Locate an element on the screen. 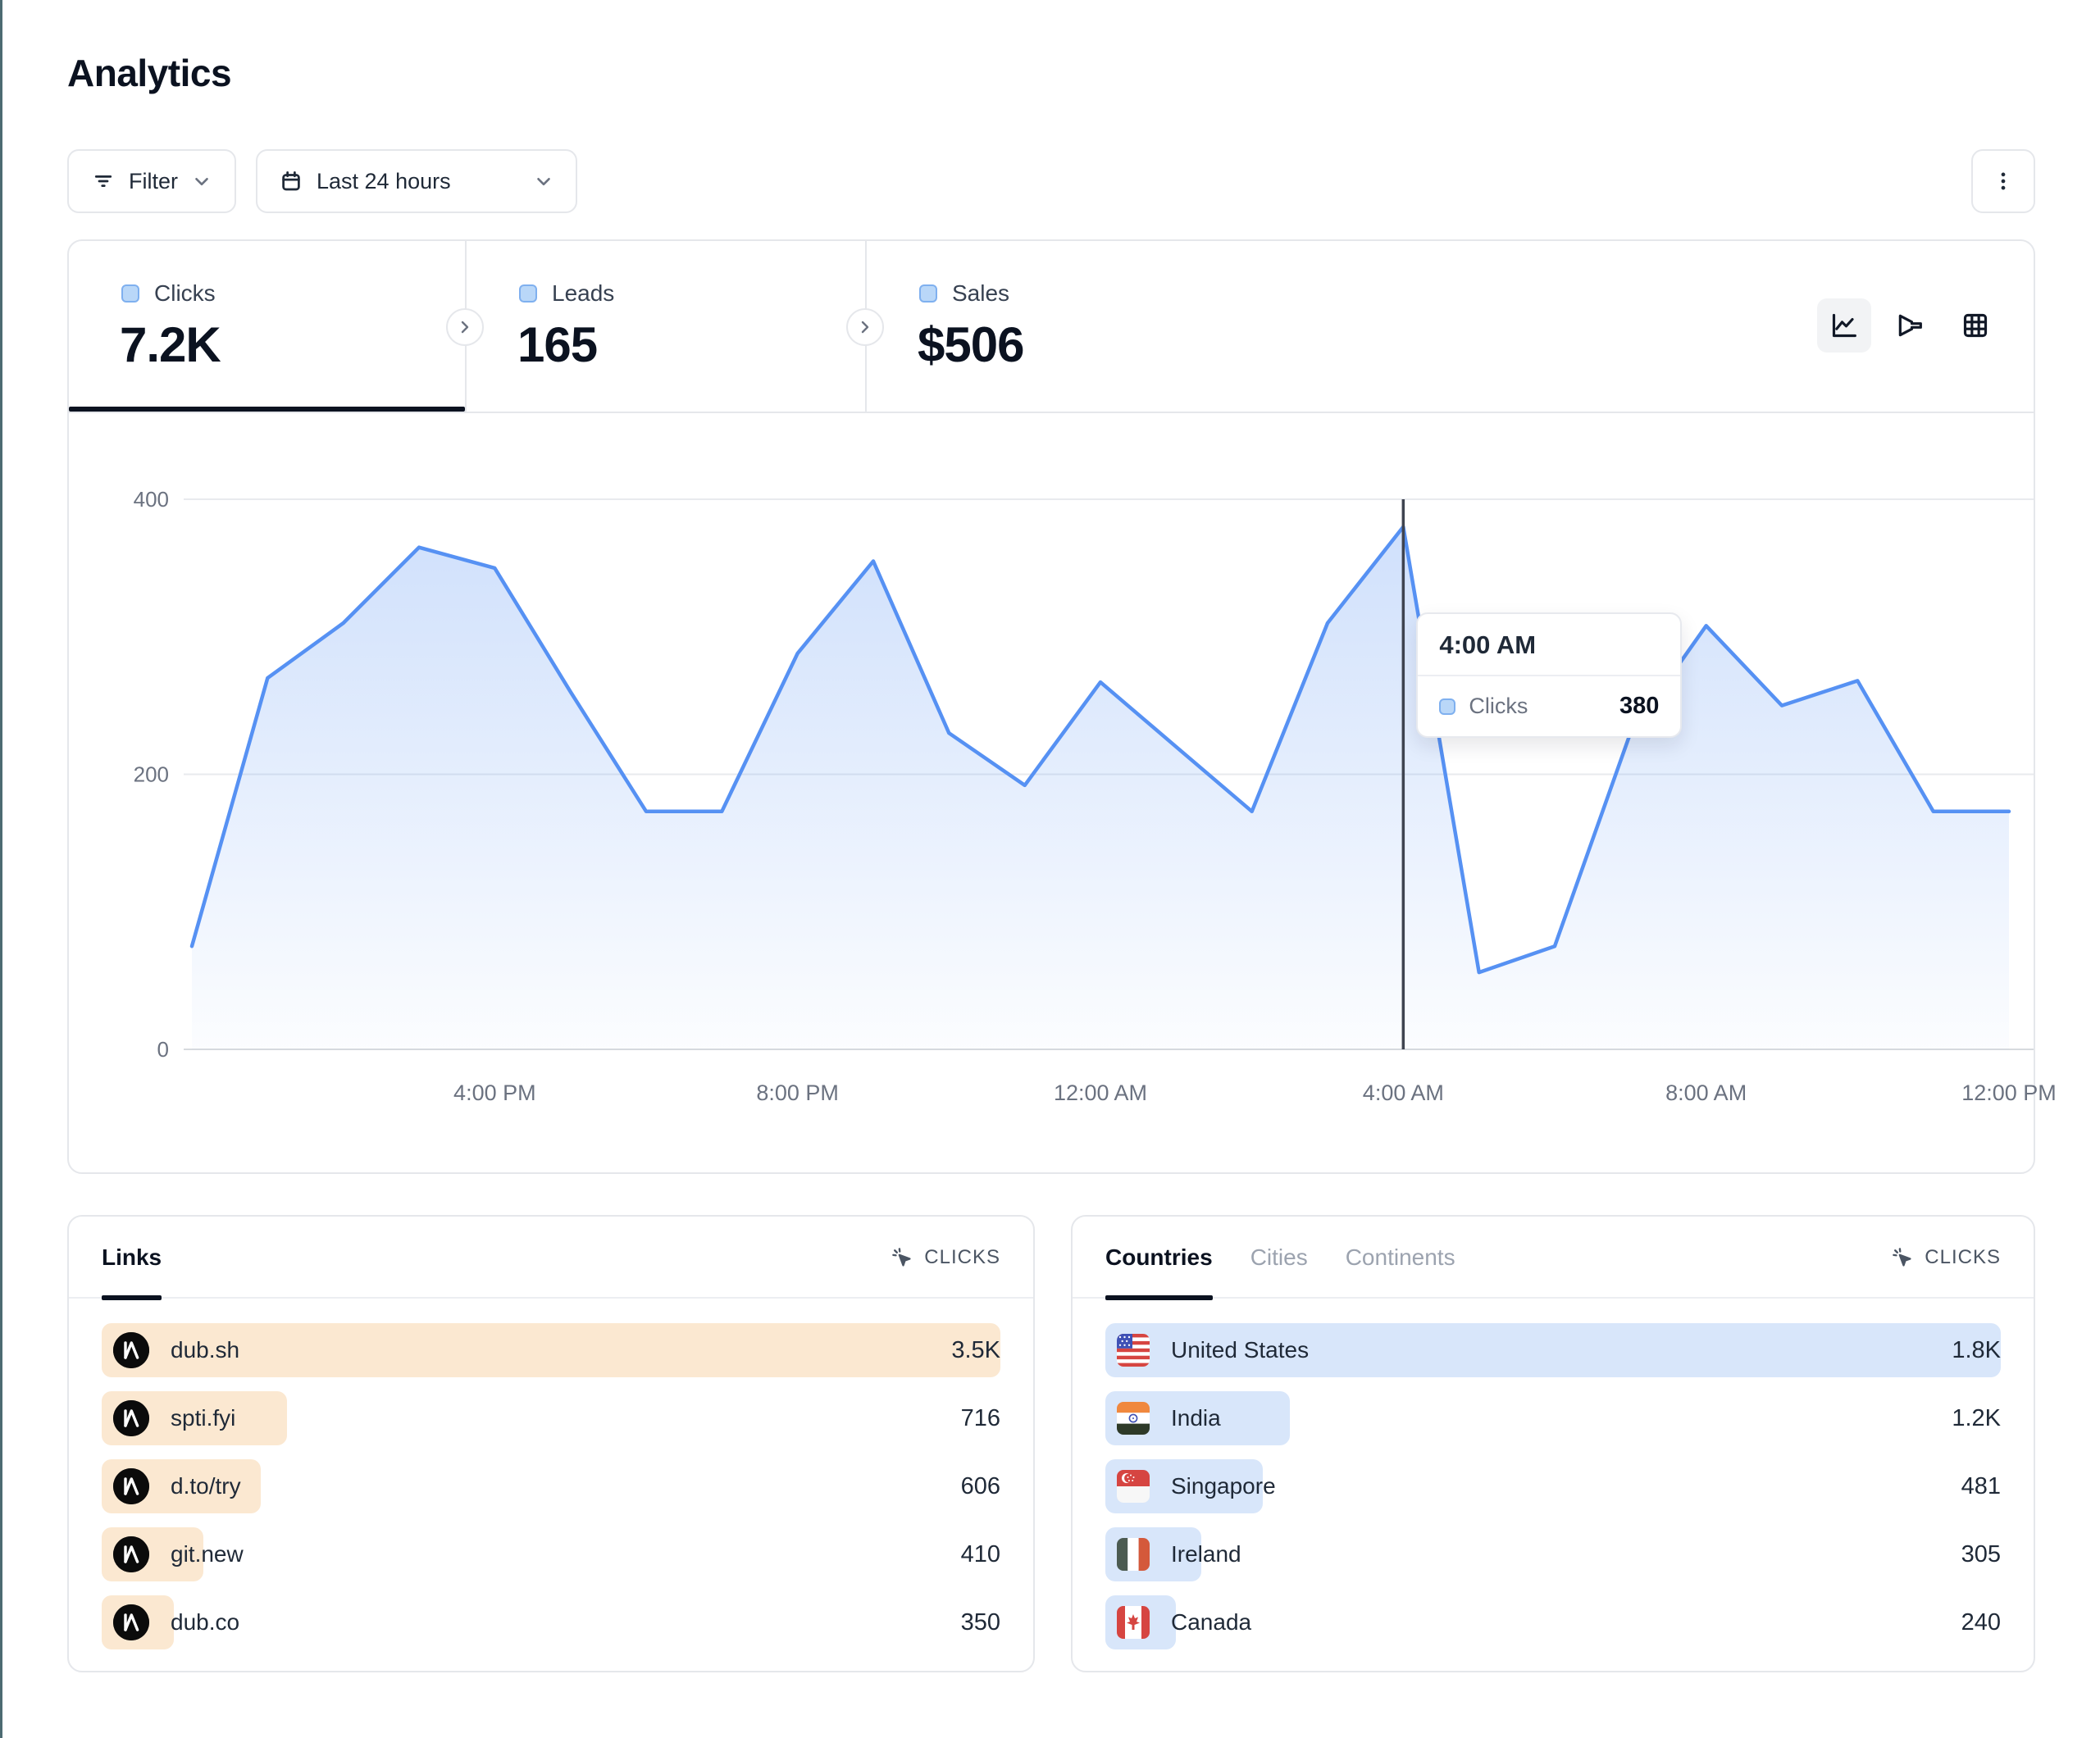 Image resolution: width=2100 pixels, height=1738 pixels. cursor-click-icon is located at coordinates (901, 1257).